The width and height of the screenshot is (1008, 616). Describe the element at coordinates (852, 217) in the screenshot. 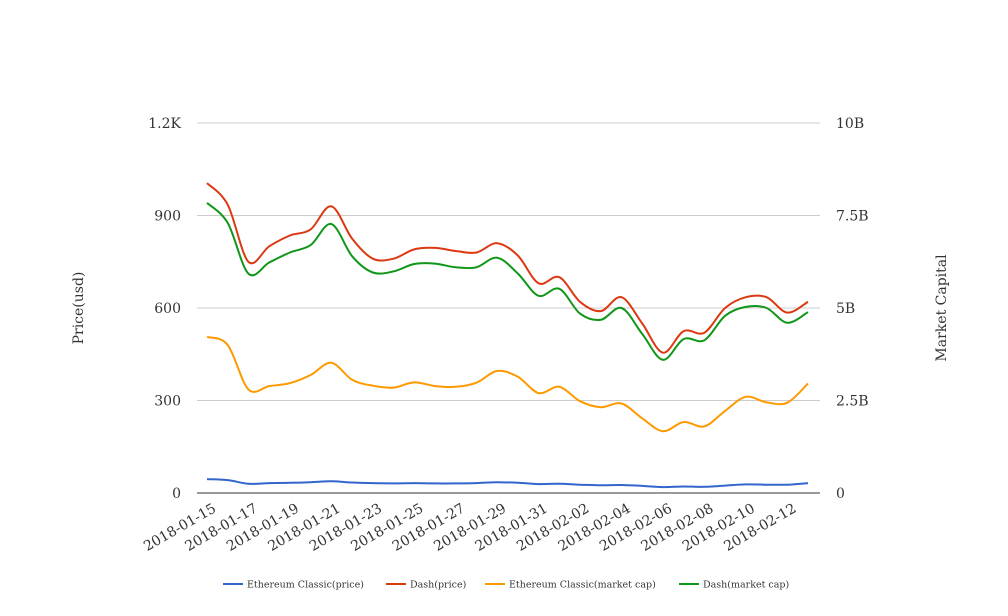

I see `y-right-tick-label: 7.5B` at that location.